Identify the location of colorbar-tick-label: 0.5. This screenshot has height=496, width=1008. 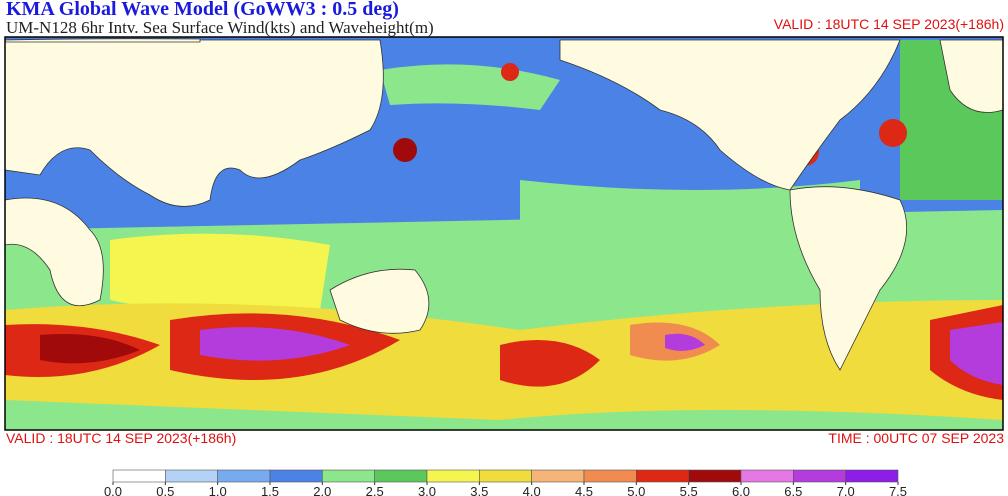
(165, 490).